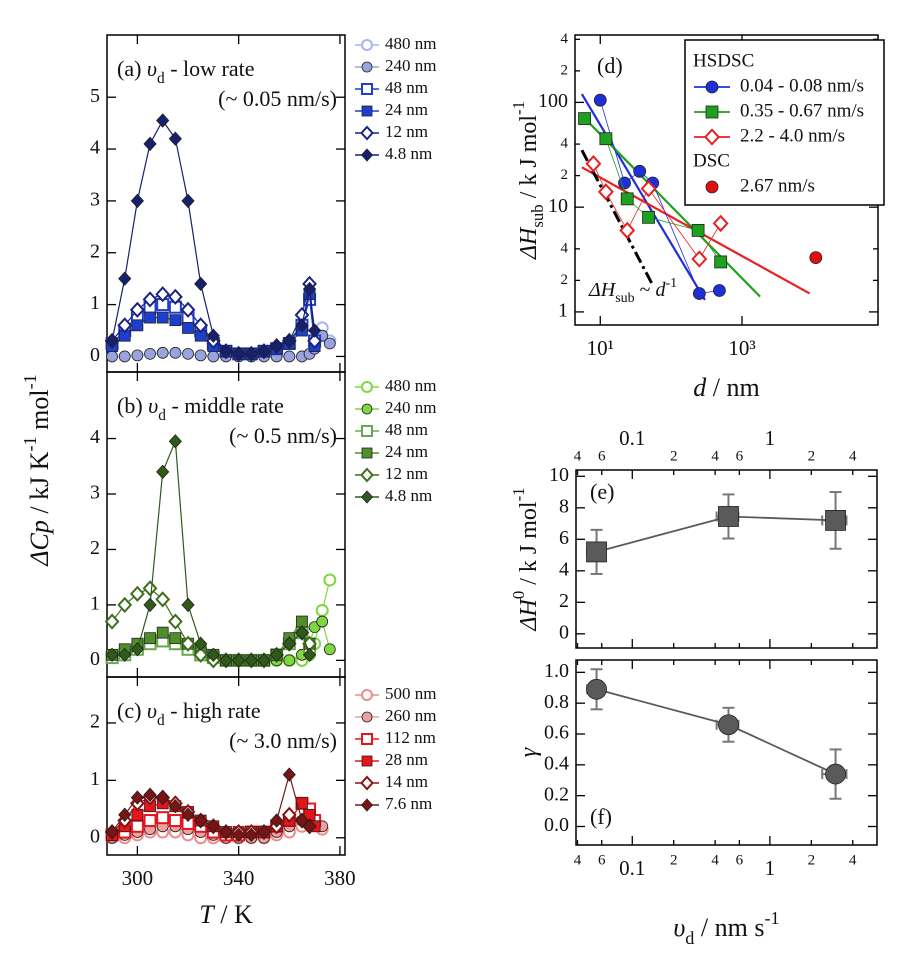  What do you see at coordinates (213, 710) in the screenshot?
I see `text-part: - high rate` at bounding box center [213, 710].